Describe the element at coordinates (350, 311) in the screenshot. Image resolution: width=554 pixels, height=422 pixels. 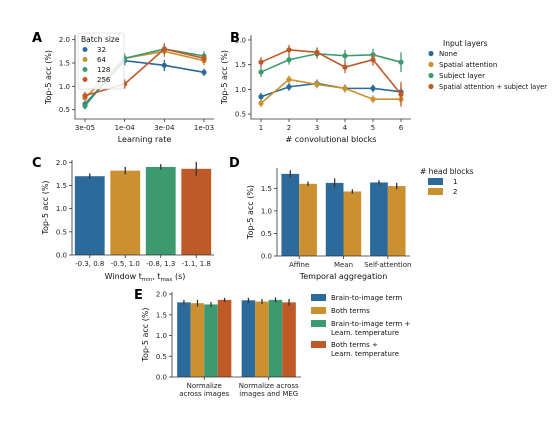
I see `legend-label: Both terms` at that location.